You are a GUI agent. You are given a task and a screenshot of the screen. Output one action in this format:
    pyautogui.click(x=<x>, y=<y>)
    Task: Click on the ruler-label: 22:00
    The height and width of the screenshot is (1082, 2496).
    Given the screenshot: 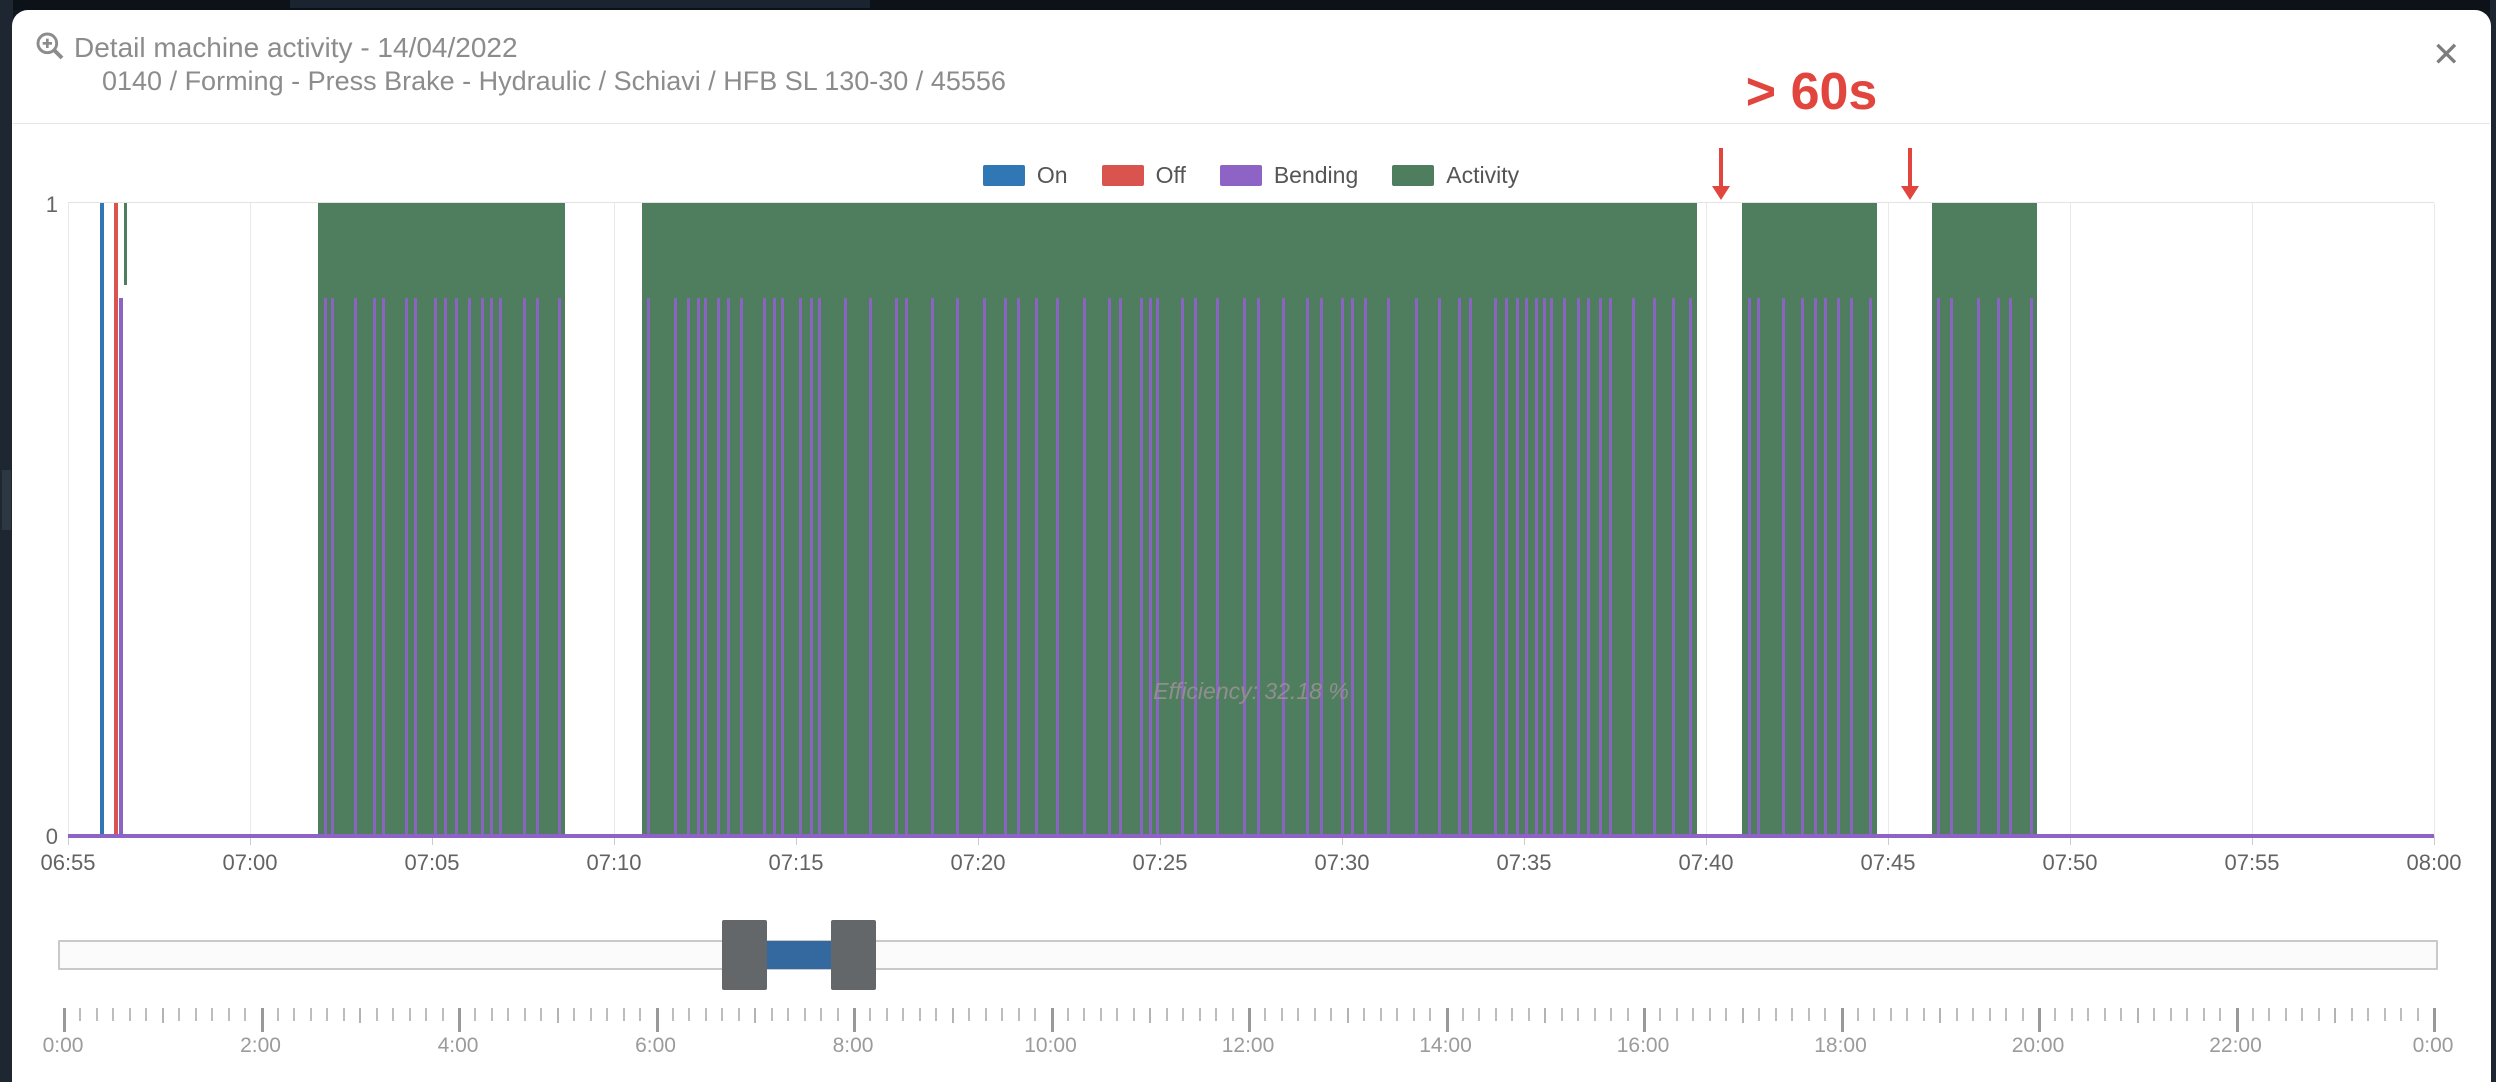 What is the action you would take?
    pyautogui.click(x=2235, y=1045)
    